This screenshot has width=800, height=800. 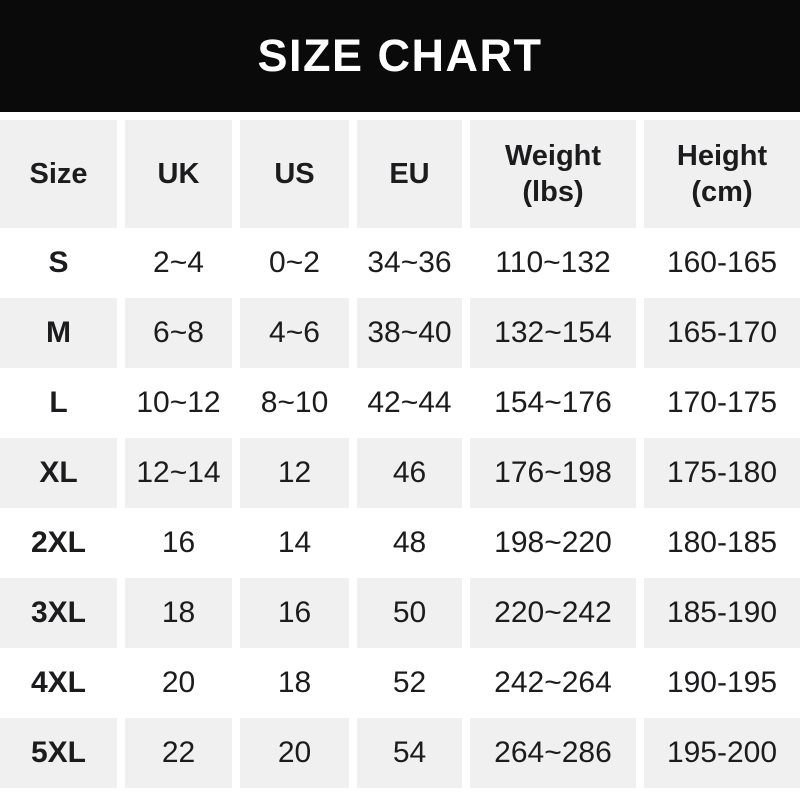 I want to click on column-header-label: Height, so click(x=722, y=155).